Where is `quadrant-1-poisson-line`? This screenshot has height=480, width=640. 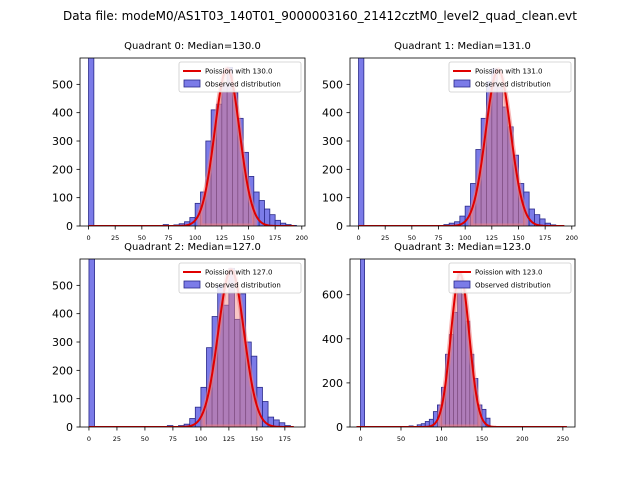
quadrant-1-poisson-line is located at coordinates (461, 147).